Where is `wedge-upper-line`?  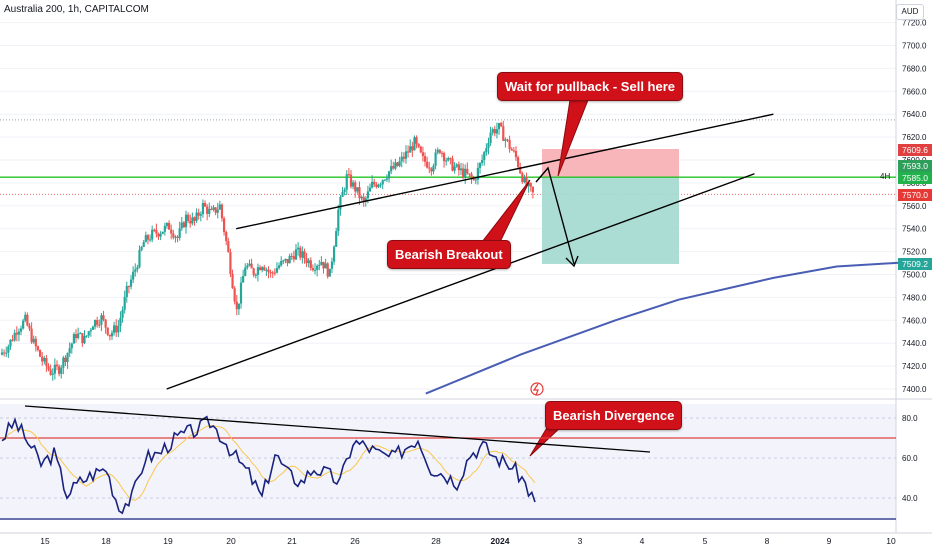
wedge-upper-line is located at coordinates (505, 171).